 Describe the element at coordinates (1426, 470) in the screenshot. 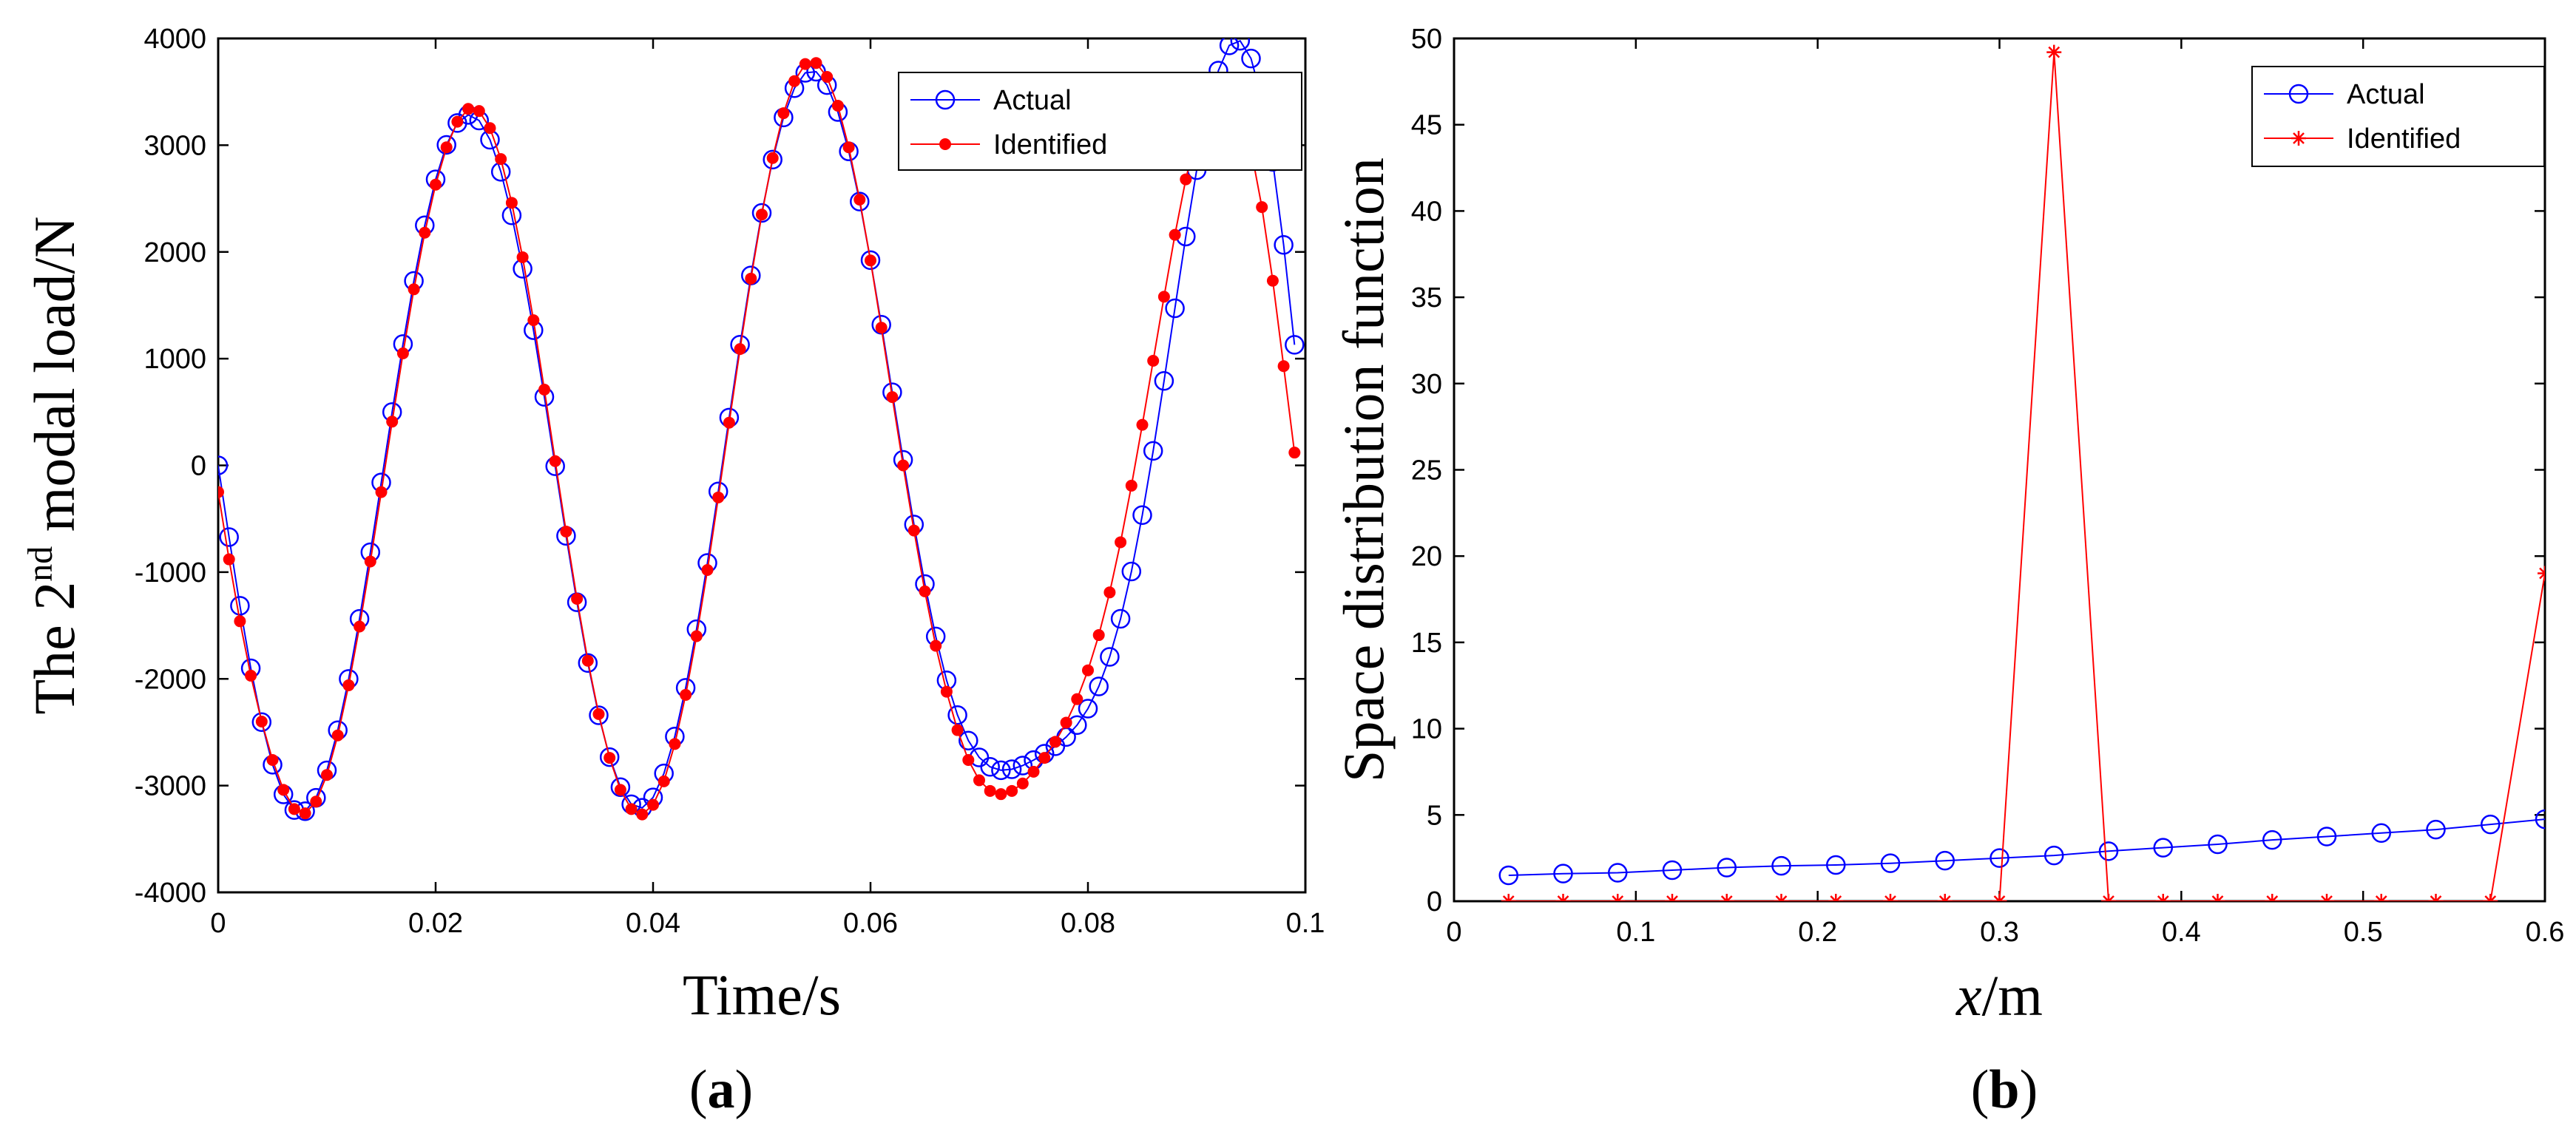

I see `y-tick-label: 25` at that location.